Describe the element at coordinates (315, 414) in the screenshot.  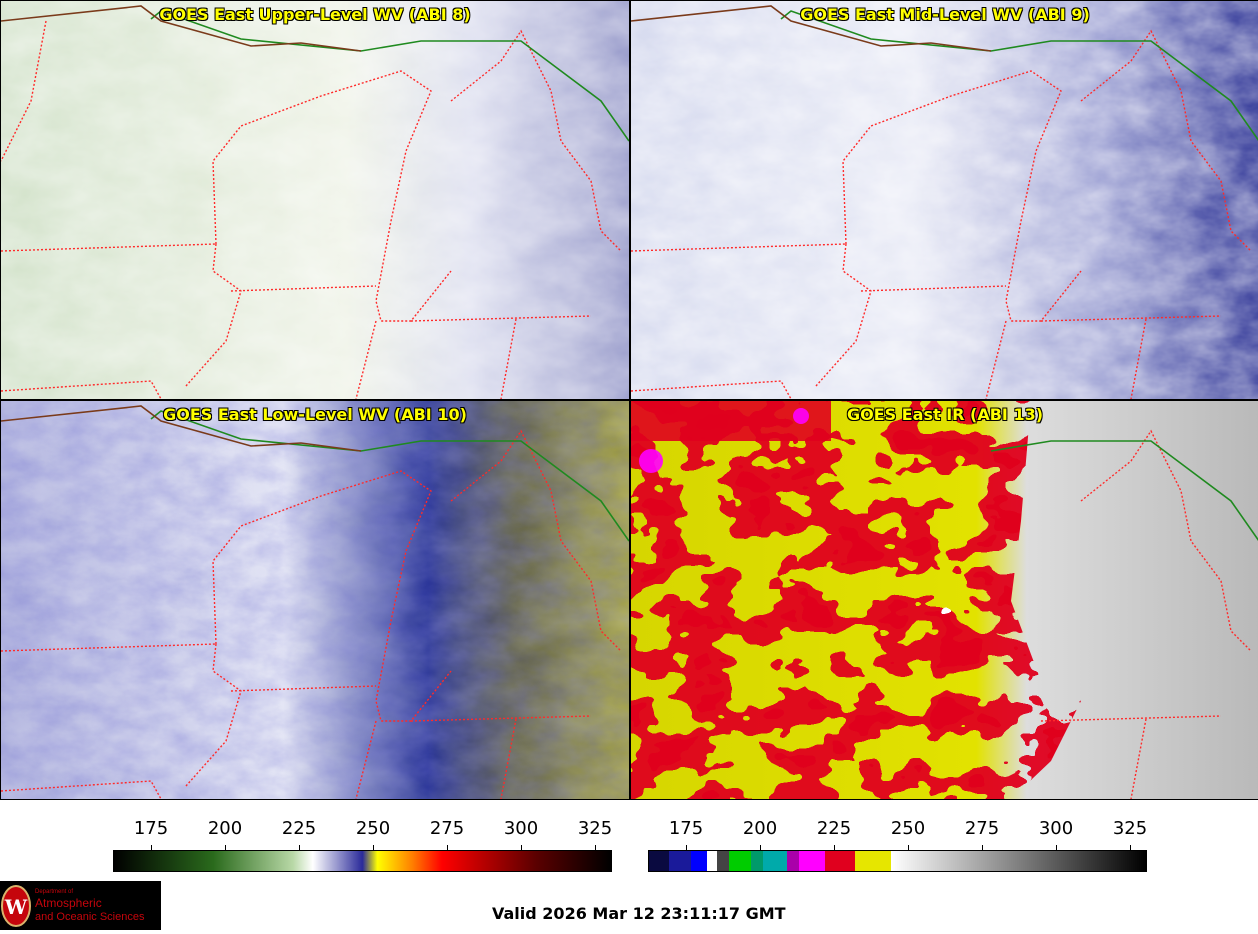
I see `panel-title: GOES East Low-Level WV (ABI 10)` at that location.